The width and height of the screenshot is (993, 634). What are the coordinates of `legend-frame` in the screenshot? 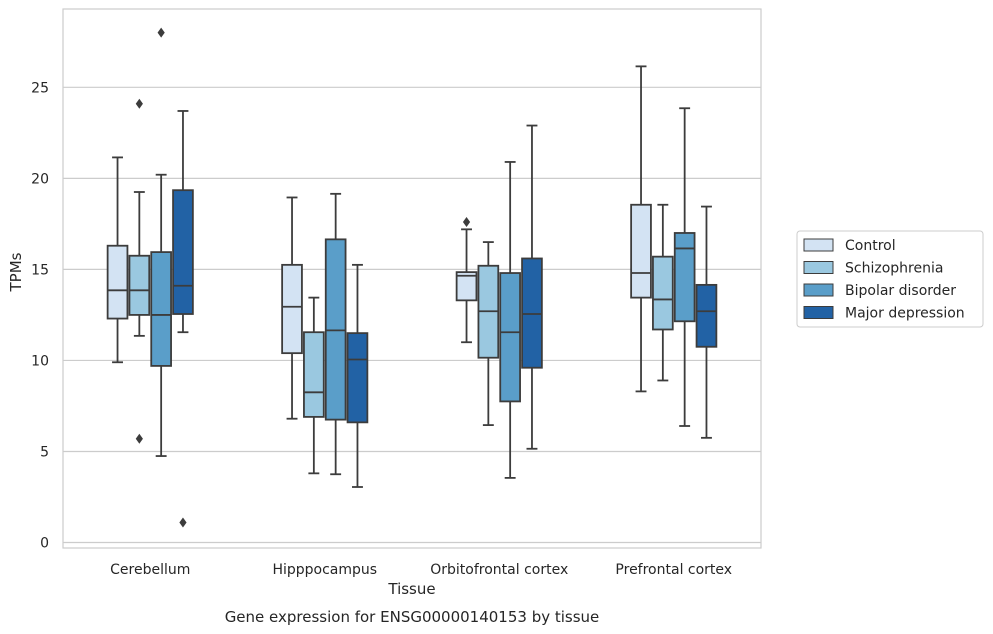 It's located at (890, 279).